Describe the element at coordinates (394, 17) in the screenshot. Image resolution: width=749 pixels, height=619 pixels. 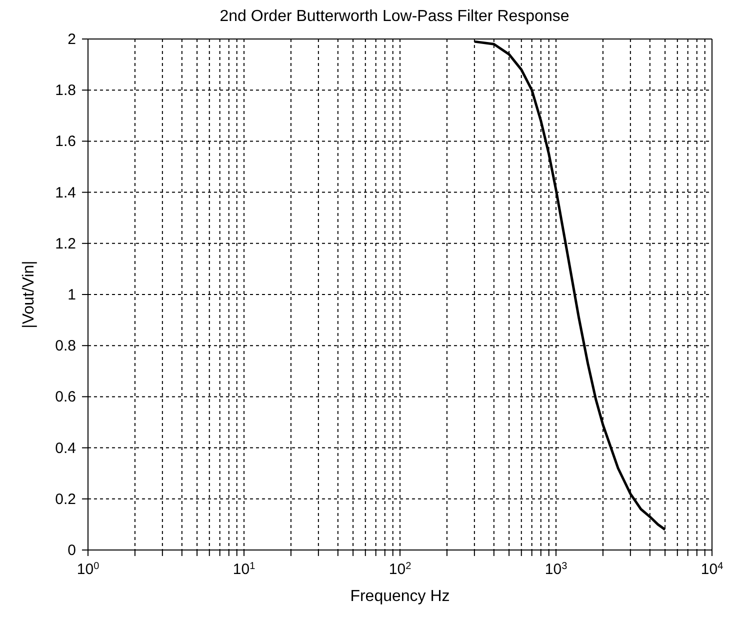
I see `chart-title: 2nd Order Butterworth Low-Pass Filter Response` at that location.